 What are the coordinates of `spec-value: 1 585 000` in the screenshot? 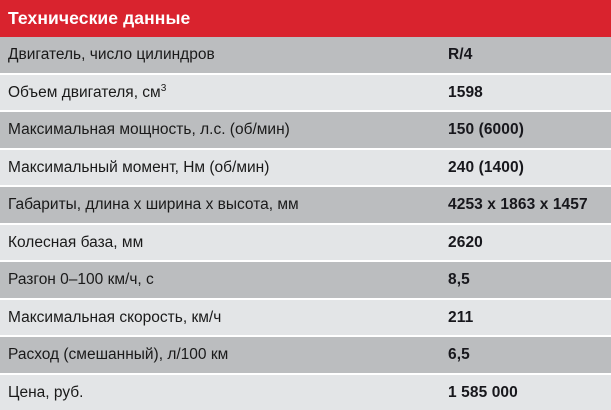 It's located at (483, 392).